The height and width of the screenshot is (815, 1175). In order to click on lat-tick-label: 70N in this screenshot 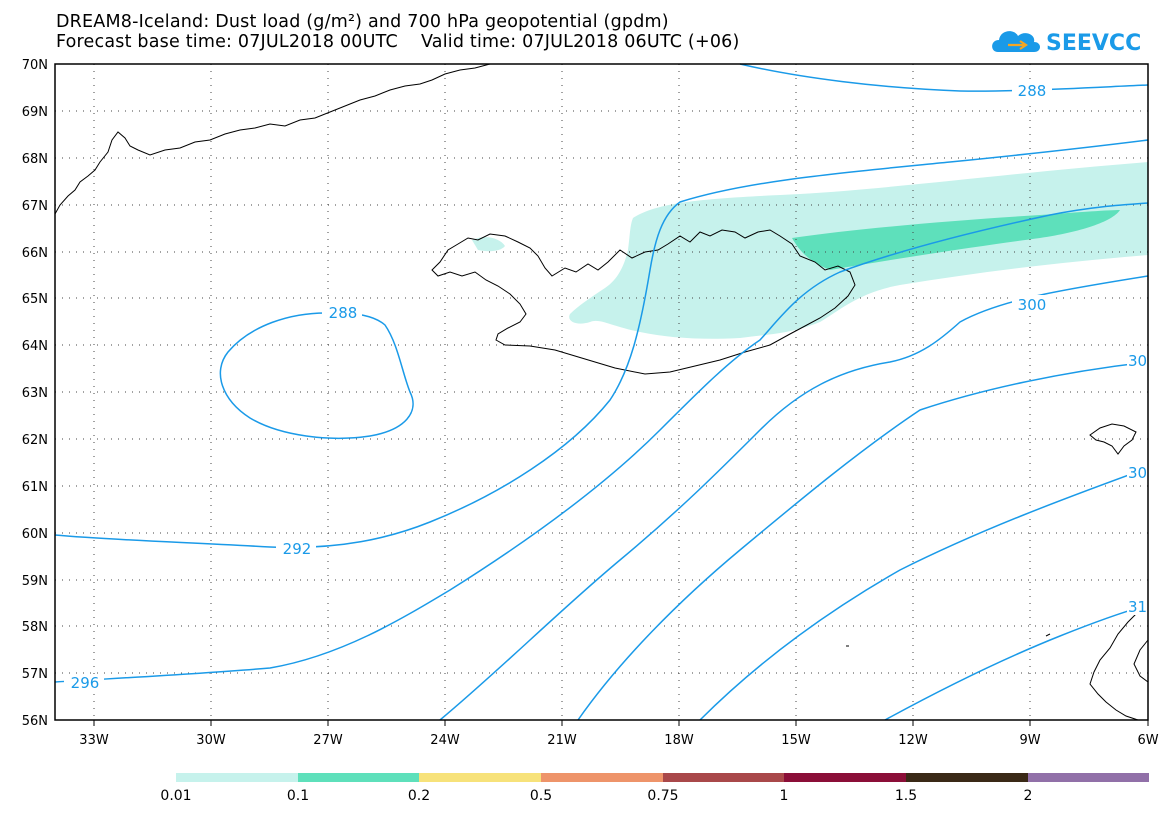, I will do `click(35, 65)`.